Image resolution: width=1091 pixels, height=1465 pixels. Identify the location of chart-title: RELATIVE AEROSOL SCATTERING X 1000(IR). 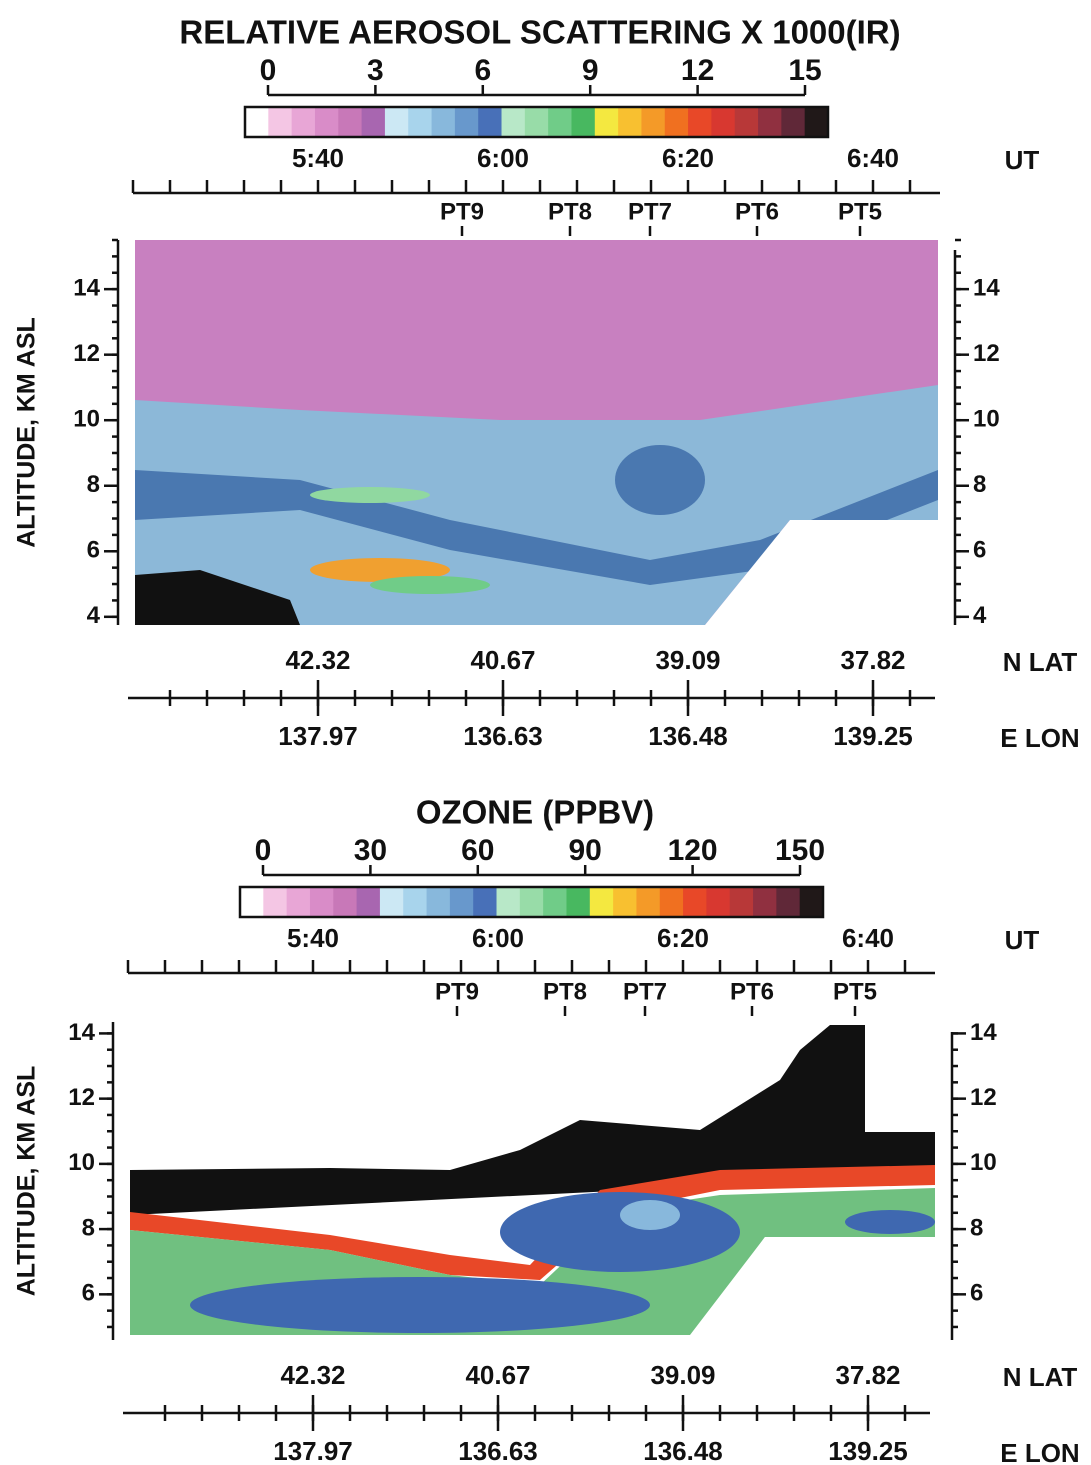
(539, 32).